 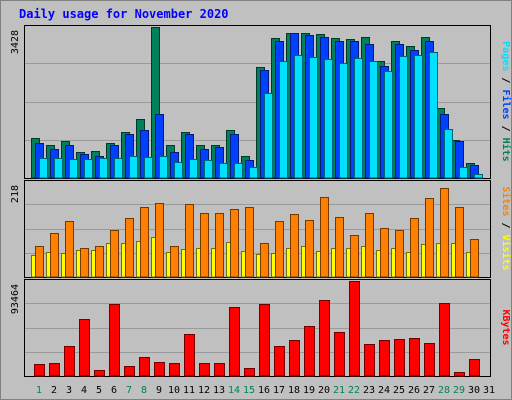 I want to click on day-label-25: 25, so click(x=399, y=390).